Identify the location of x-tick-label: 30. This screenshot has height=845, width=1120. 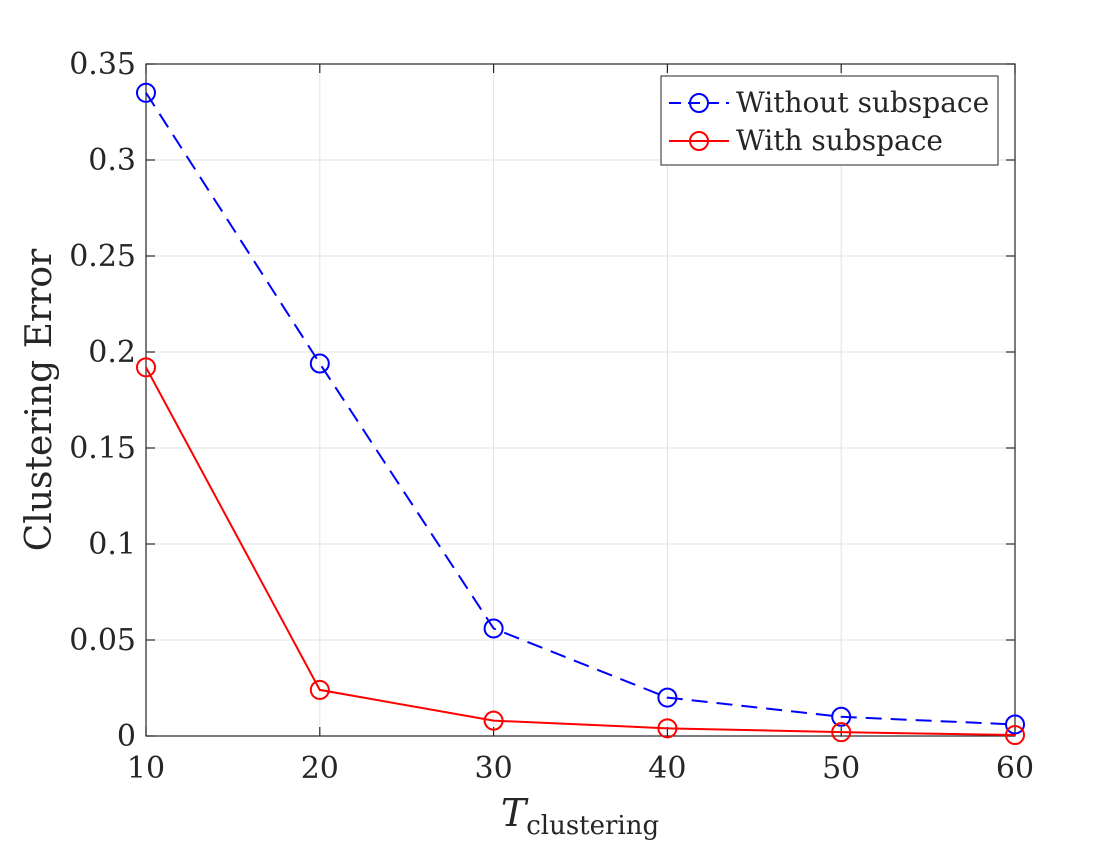
(494, 768).